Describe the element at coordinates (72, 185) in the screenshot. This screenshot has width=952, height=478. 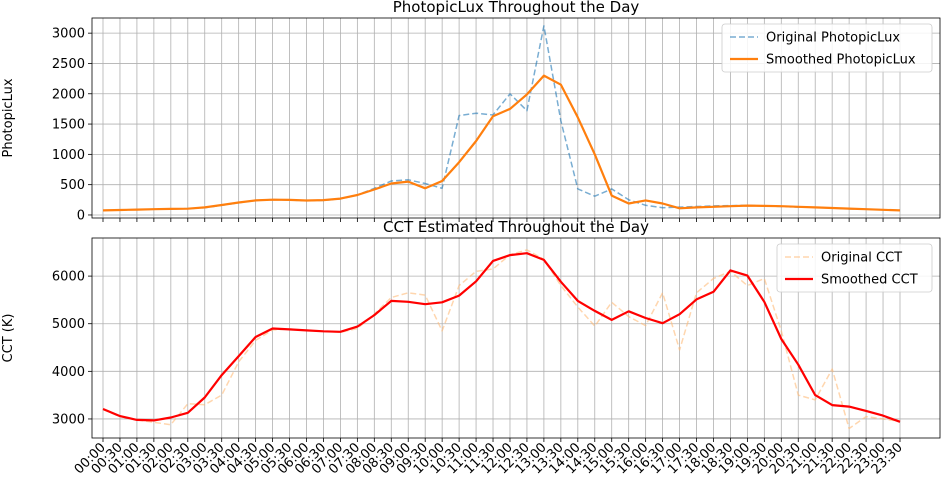
I see `y-tick-label: 500` at that location.